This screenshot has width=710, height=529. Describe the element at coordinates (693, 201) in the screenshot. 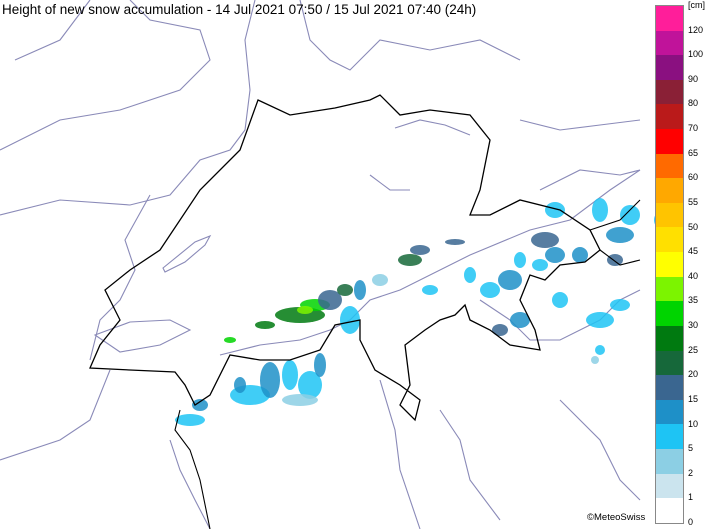

I see `legend-label: 55` at that location.